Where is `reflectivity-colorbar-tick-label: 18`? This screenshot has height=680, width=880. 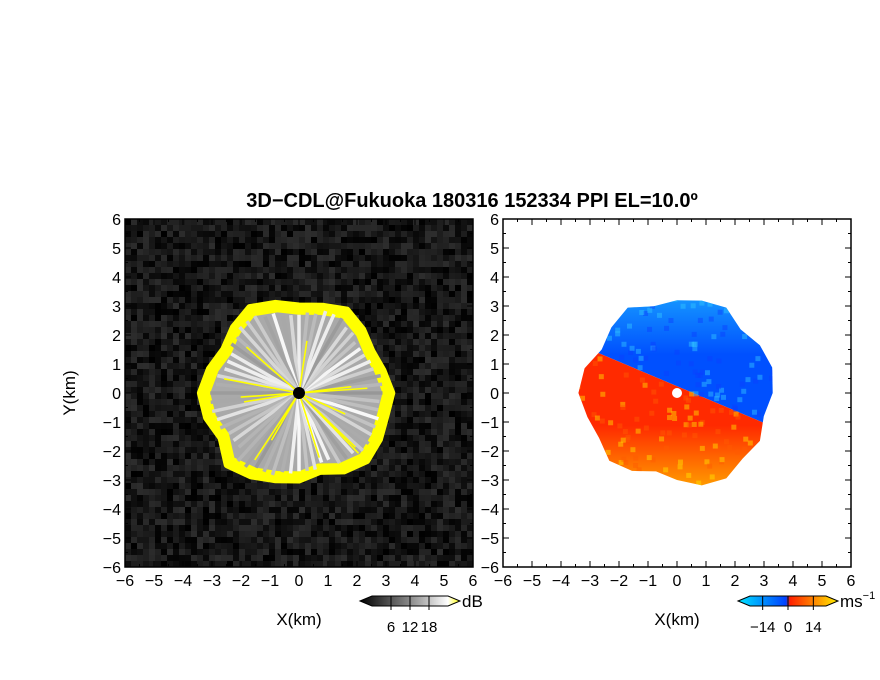
reflectivity-colorbar-tick-label: 18 is located at coordinates (429, 627).